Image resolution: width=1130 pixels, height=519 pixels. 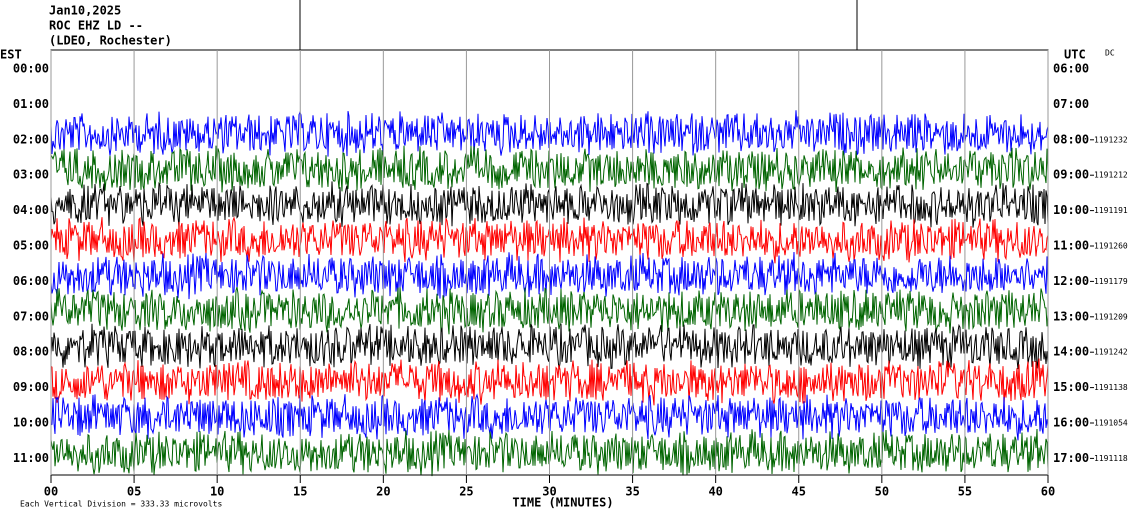 I want to click on x-axis-title: TIME (MINUTES), so click(x=562, y=503).